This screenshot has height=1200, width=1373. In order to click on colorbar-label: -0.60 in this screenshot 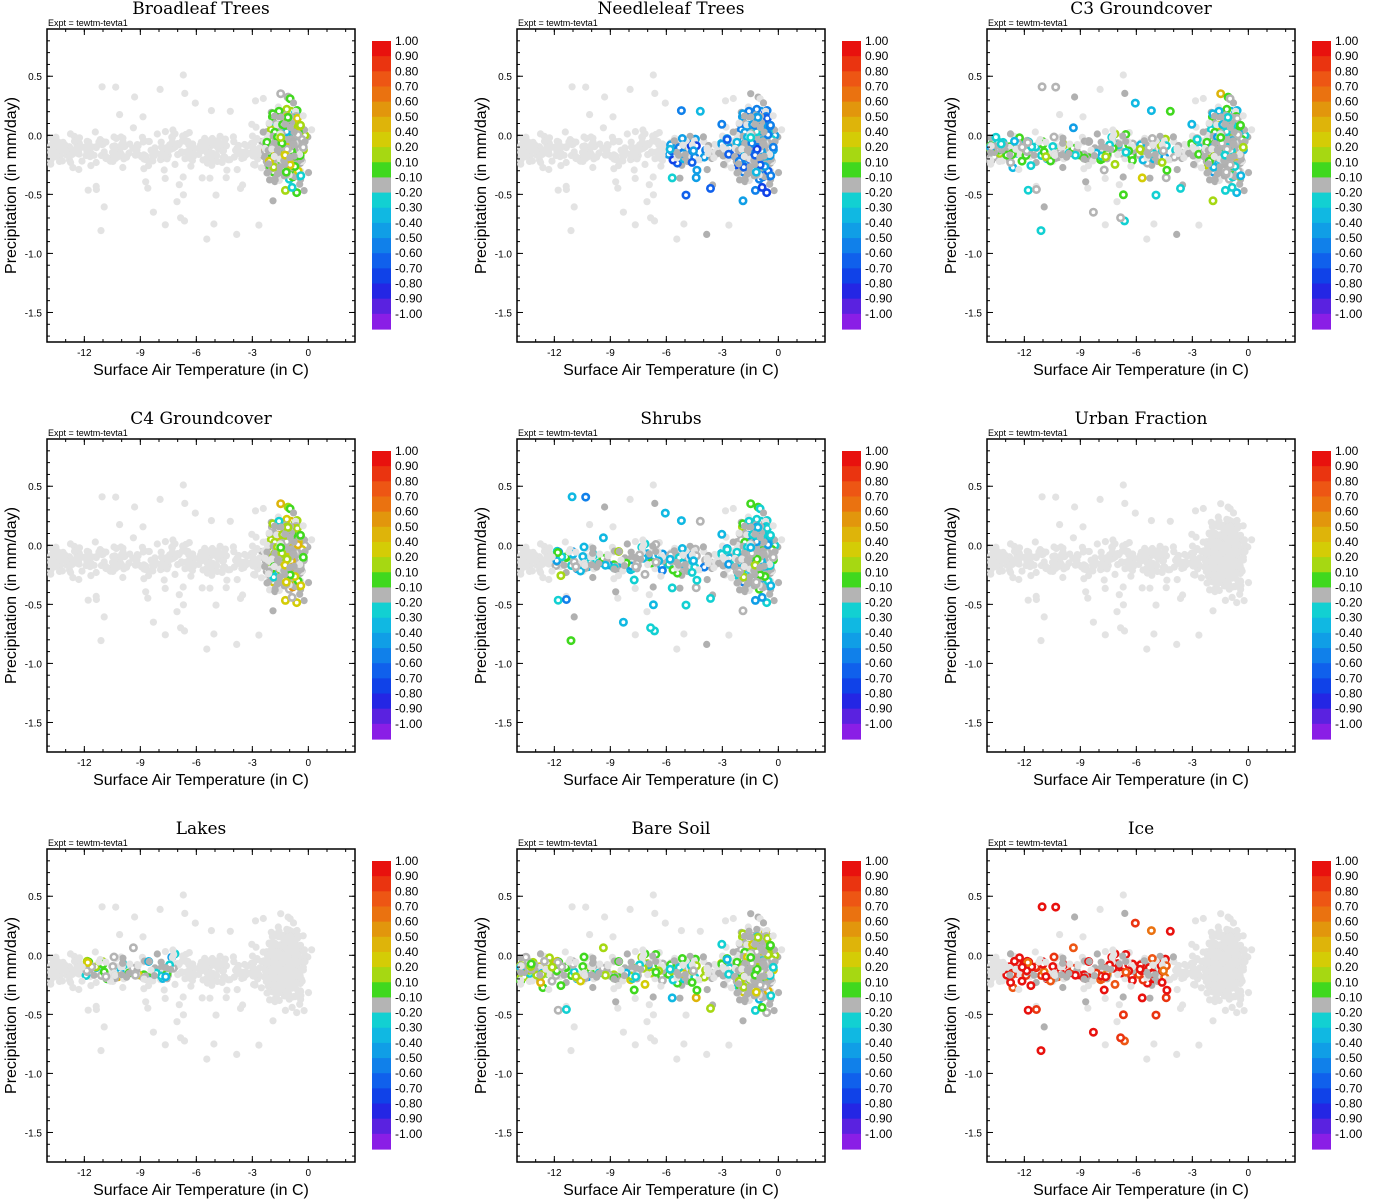, I will do `click(1349, 253)`.